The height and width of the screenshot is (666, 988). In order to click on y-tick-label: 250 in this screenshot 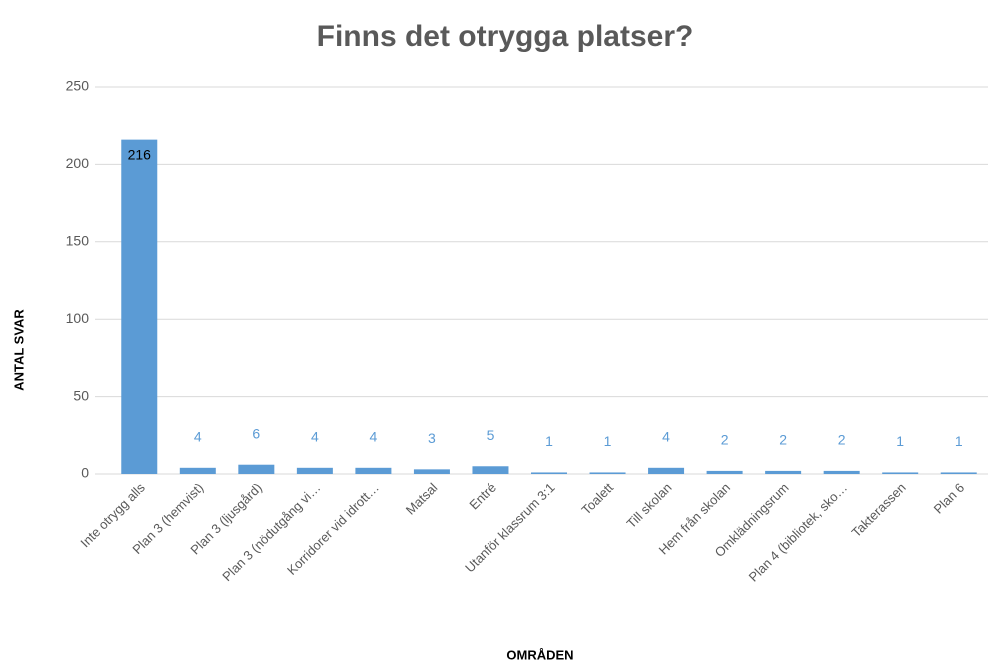, I will do `click(78, 86)`.